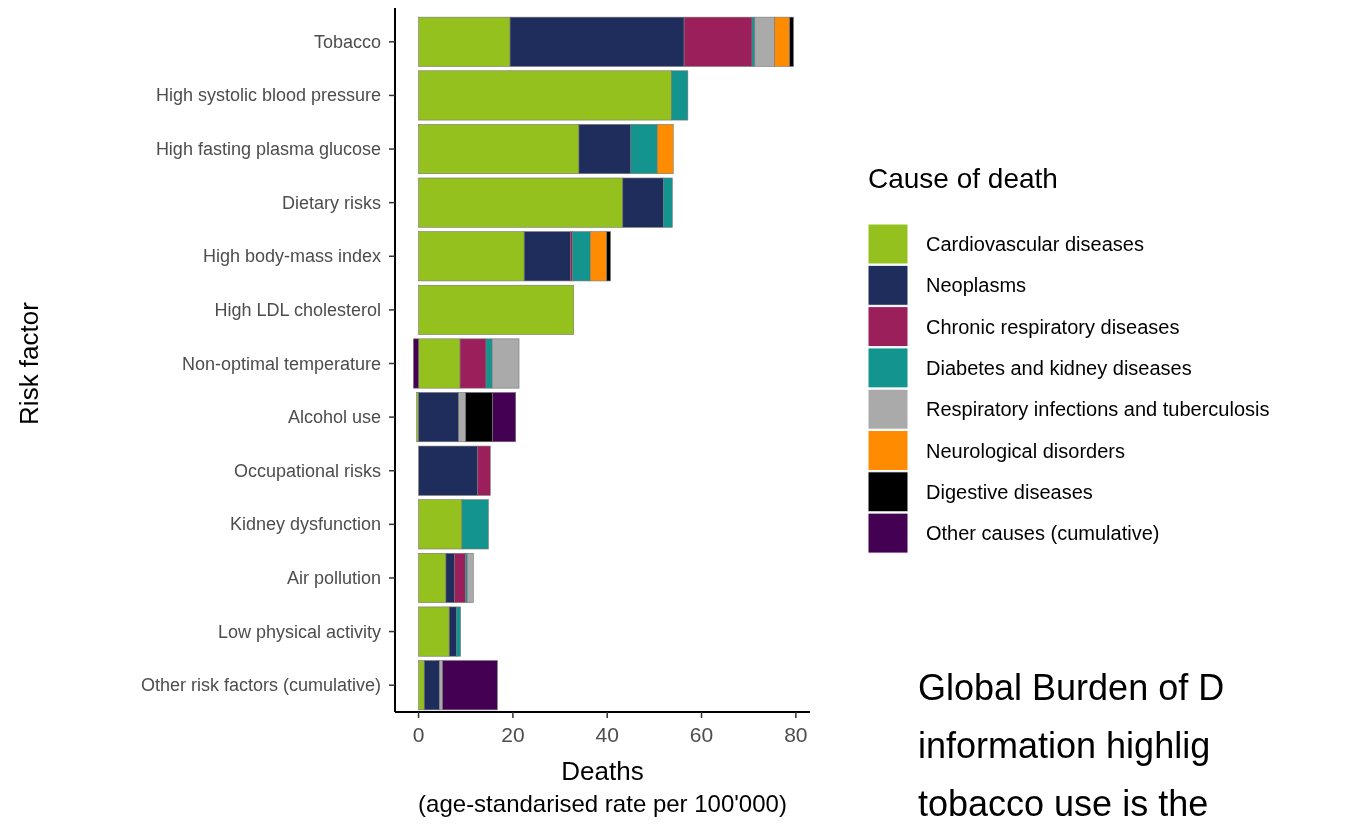  I want to click on y-tick-label: Occupational risks, so click(307, 470).